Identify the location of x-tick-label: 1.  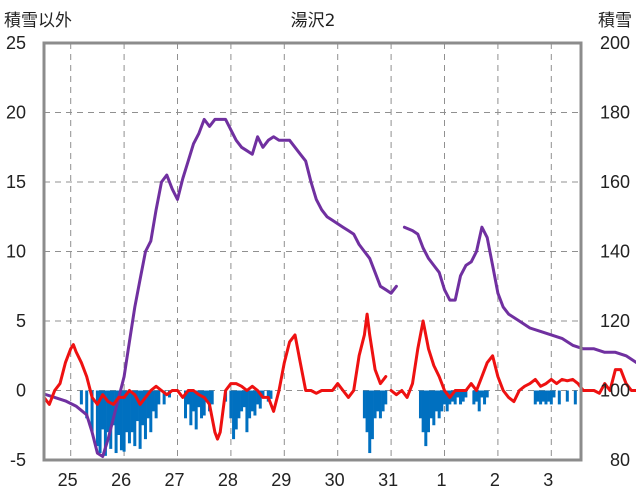
(441, 480).